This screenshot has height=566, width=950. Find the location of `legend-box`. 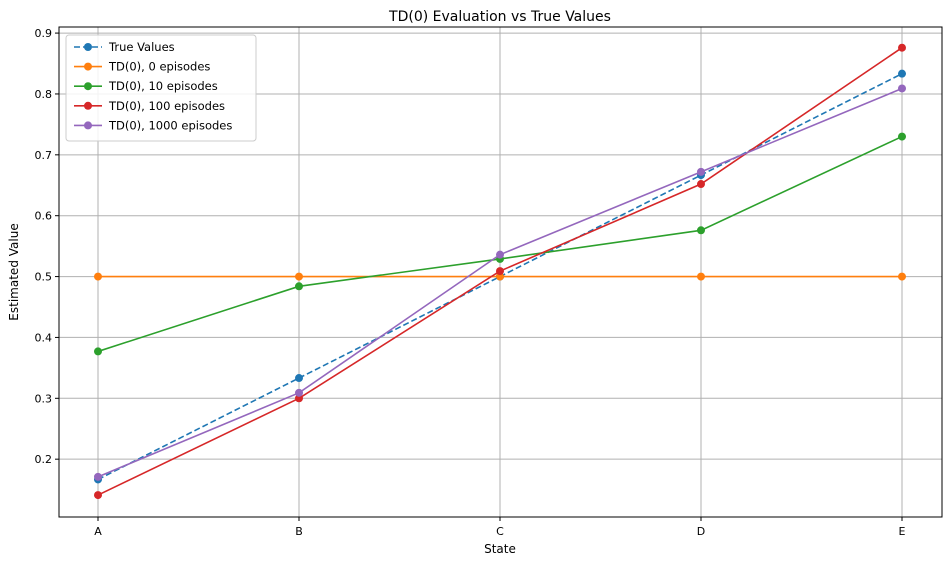

legend-box is located at coordinates (161, 88).